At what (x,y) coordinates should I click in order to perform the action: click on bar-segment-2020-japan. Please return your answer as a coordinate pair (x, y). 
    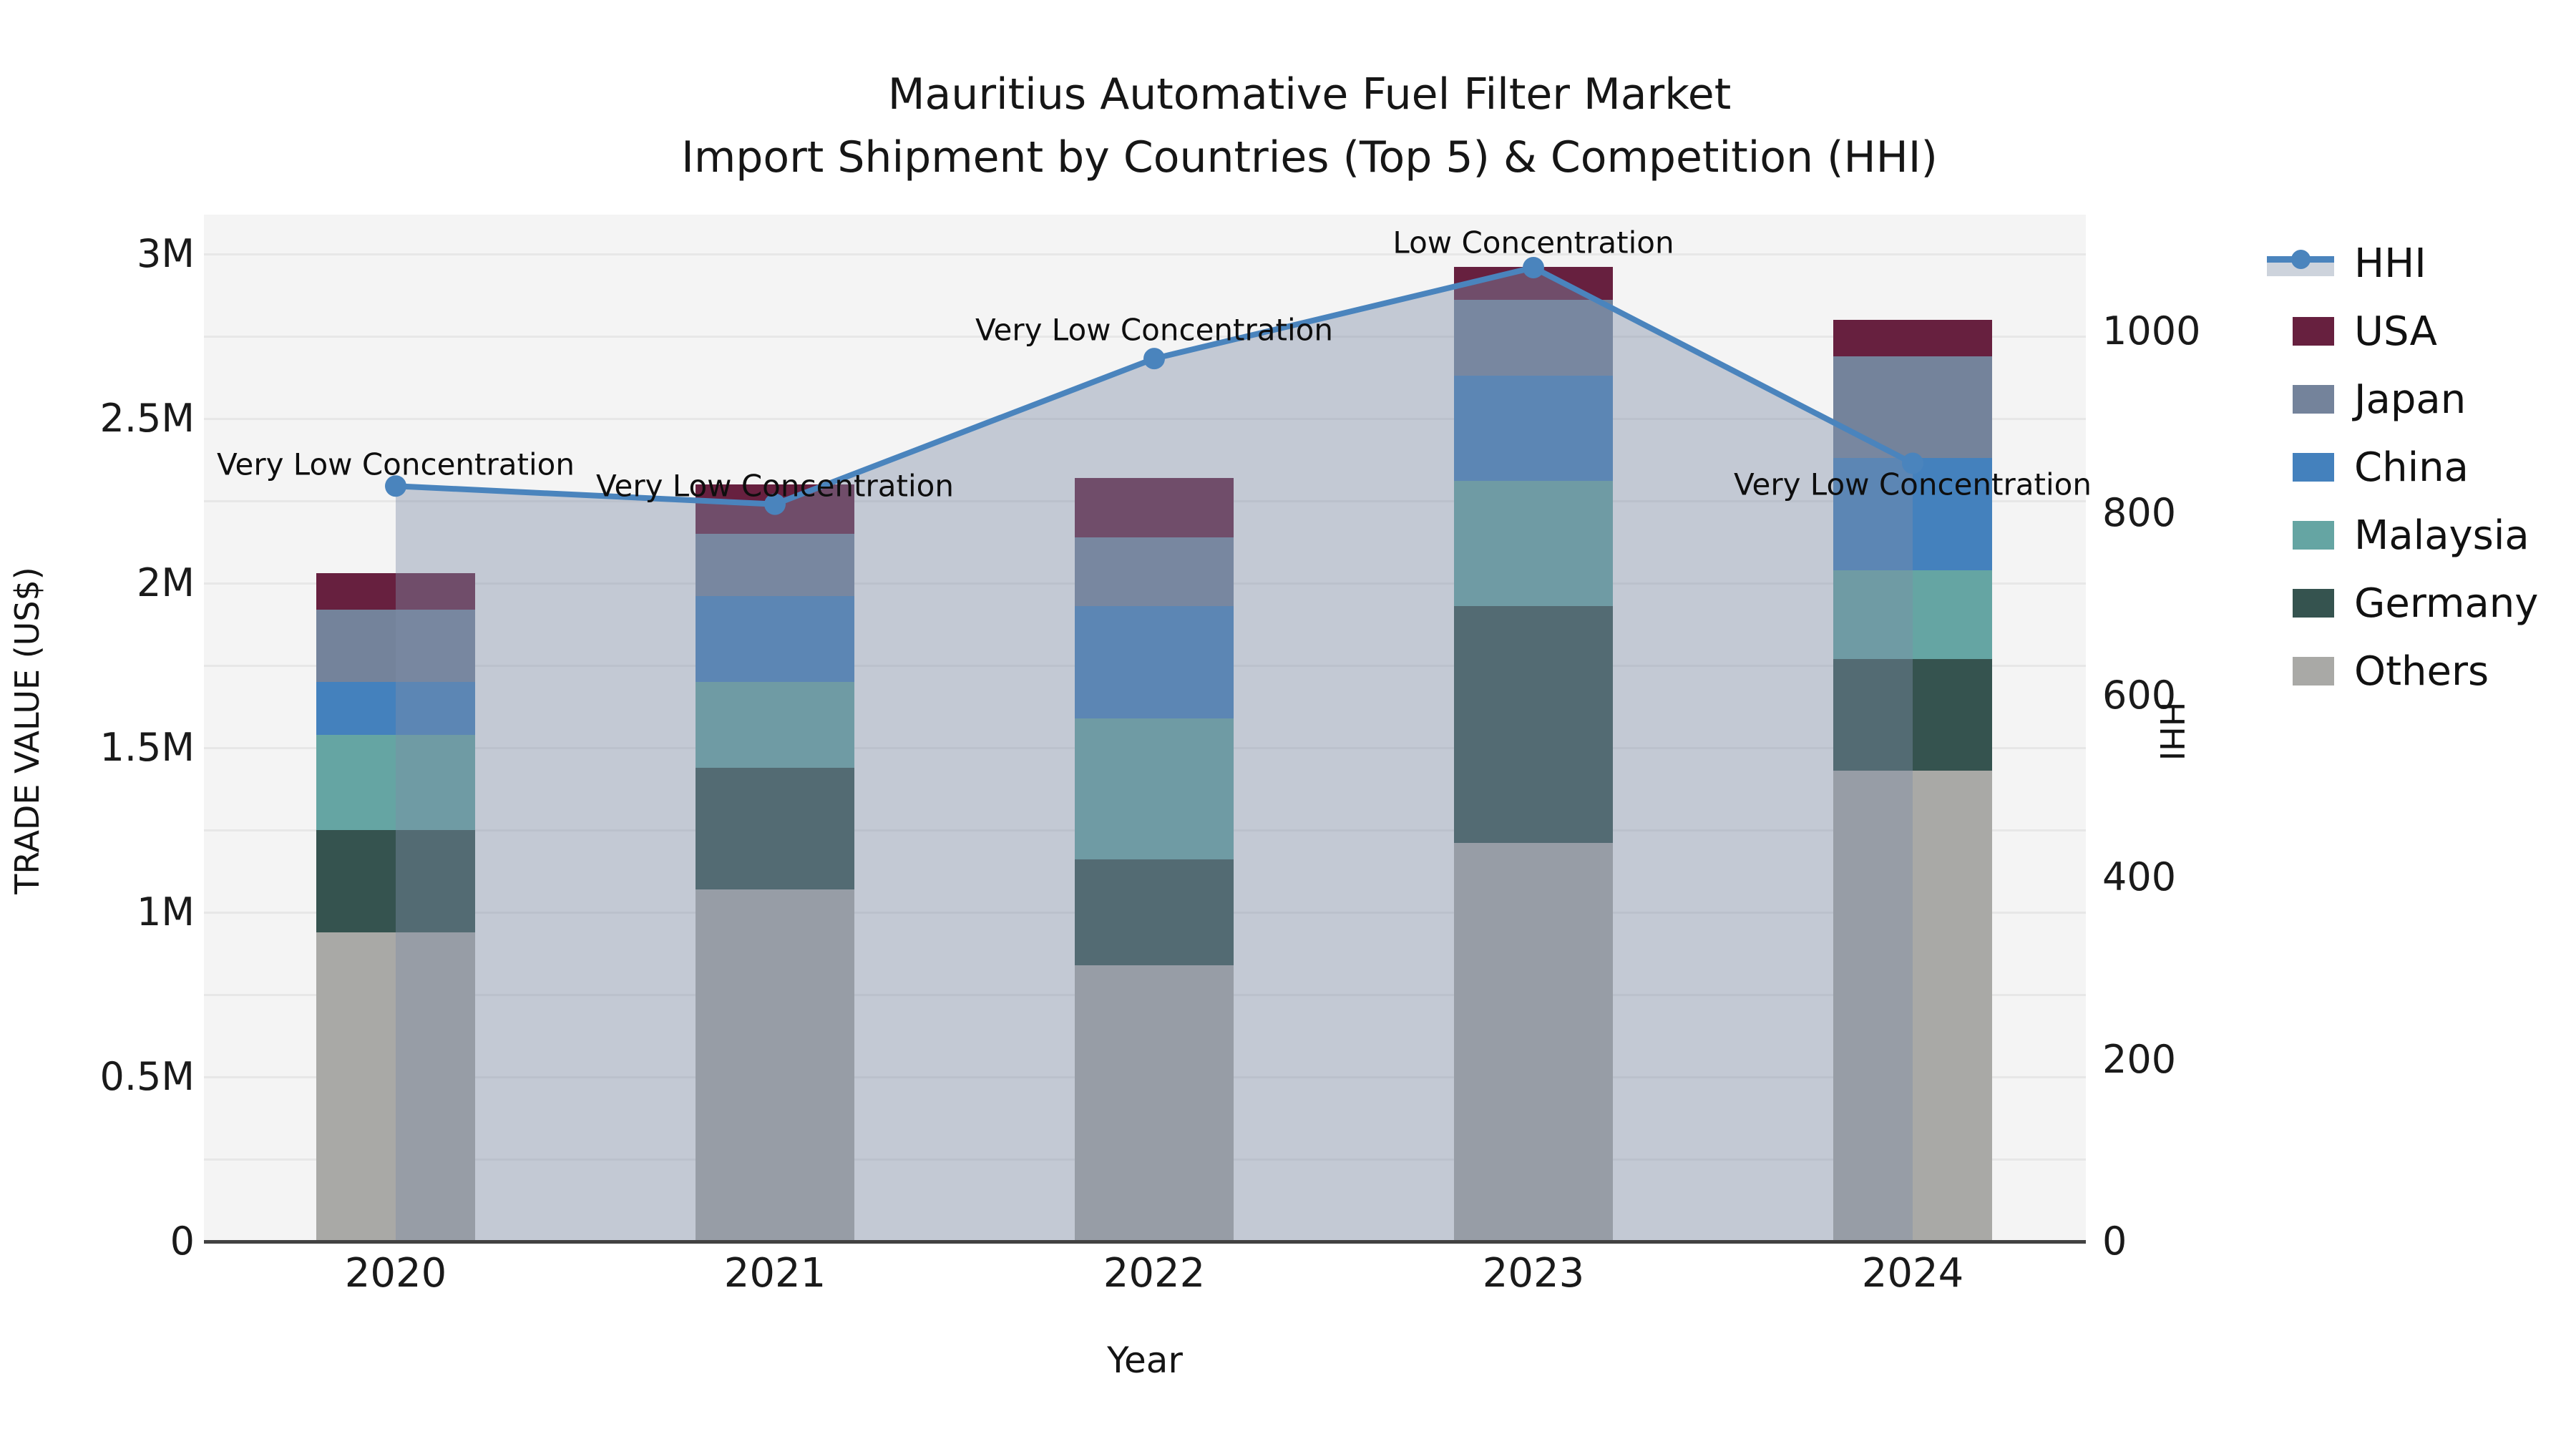
    Looking at the image, I should click on (395, 645).